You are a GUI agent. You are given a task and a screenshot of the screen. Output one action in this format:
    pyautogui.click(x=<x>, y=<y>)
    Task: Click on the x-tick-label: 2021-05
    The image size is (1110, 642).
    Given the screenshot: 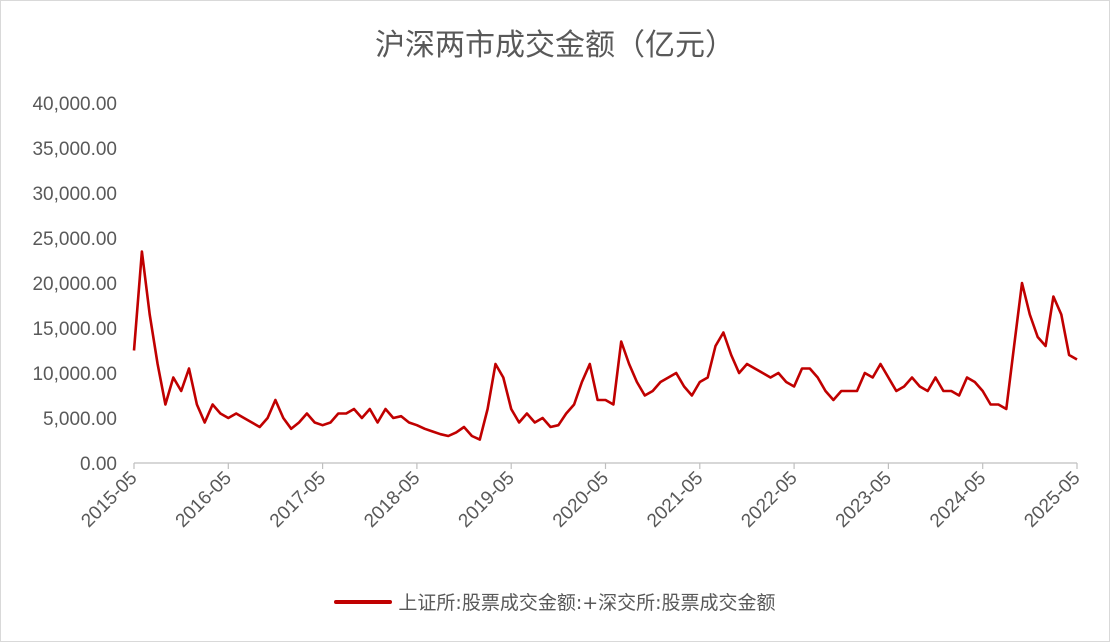 What is the action you would take?
    pyautogui.click(x=675, y=500)
    